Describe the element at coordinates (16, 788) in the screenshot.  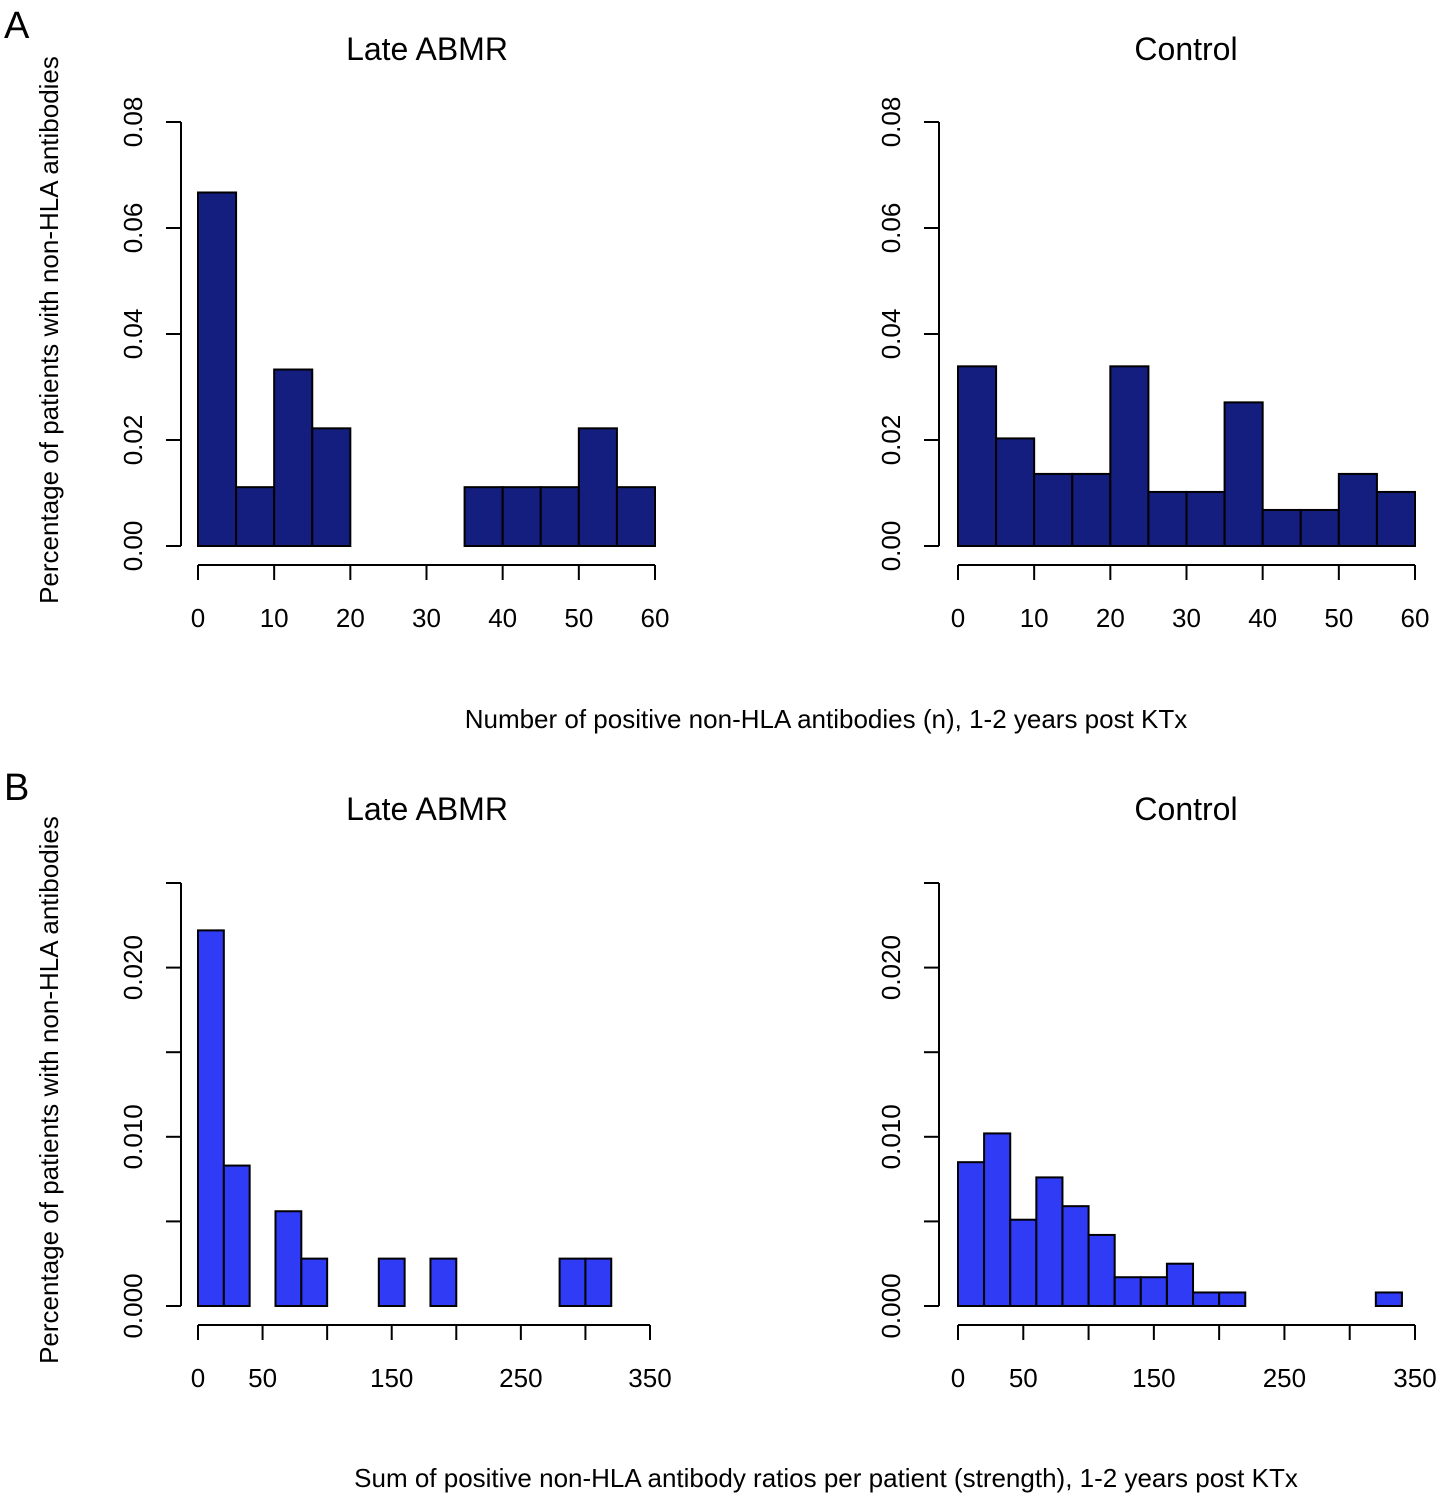
I see `panel-letter-b: B` at that location.